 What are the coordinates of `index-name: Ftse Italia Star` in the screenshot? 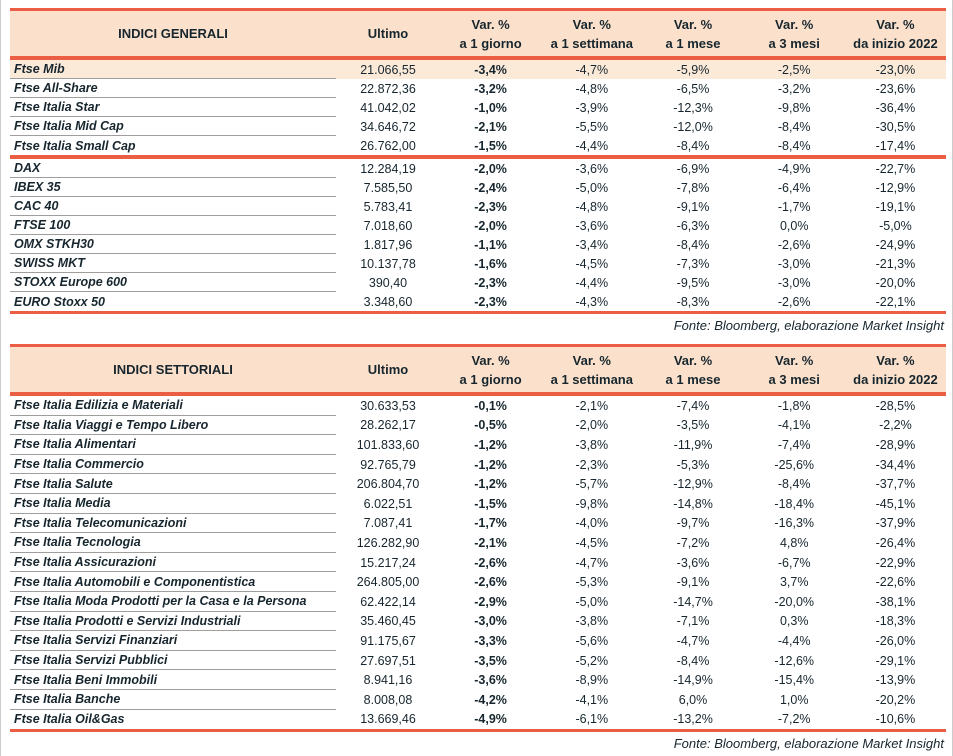 It's located at (173, 107).